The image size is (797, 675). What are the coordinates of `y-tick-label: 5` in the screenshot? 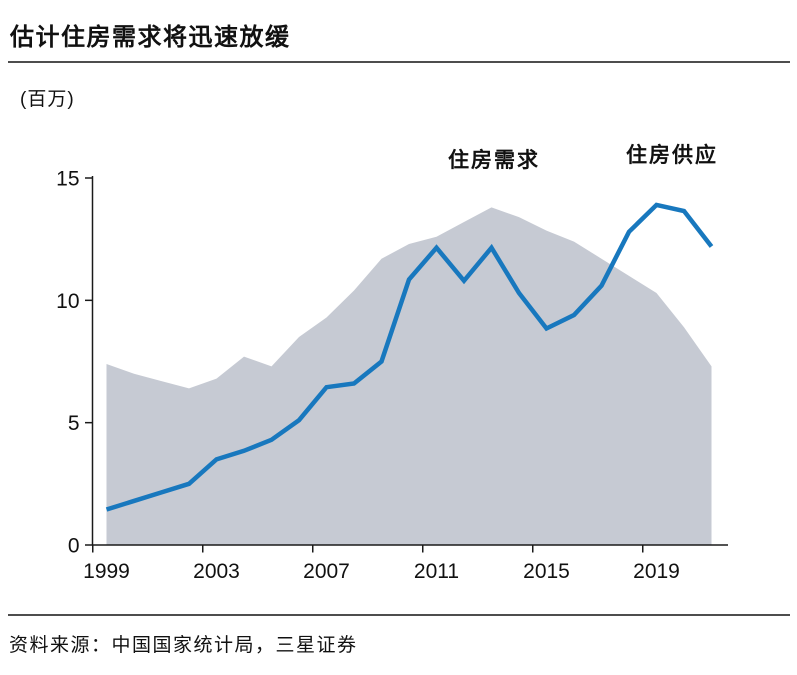 It's located at (74, 423).